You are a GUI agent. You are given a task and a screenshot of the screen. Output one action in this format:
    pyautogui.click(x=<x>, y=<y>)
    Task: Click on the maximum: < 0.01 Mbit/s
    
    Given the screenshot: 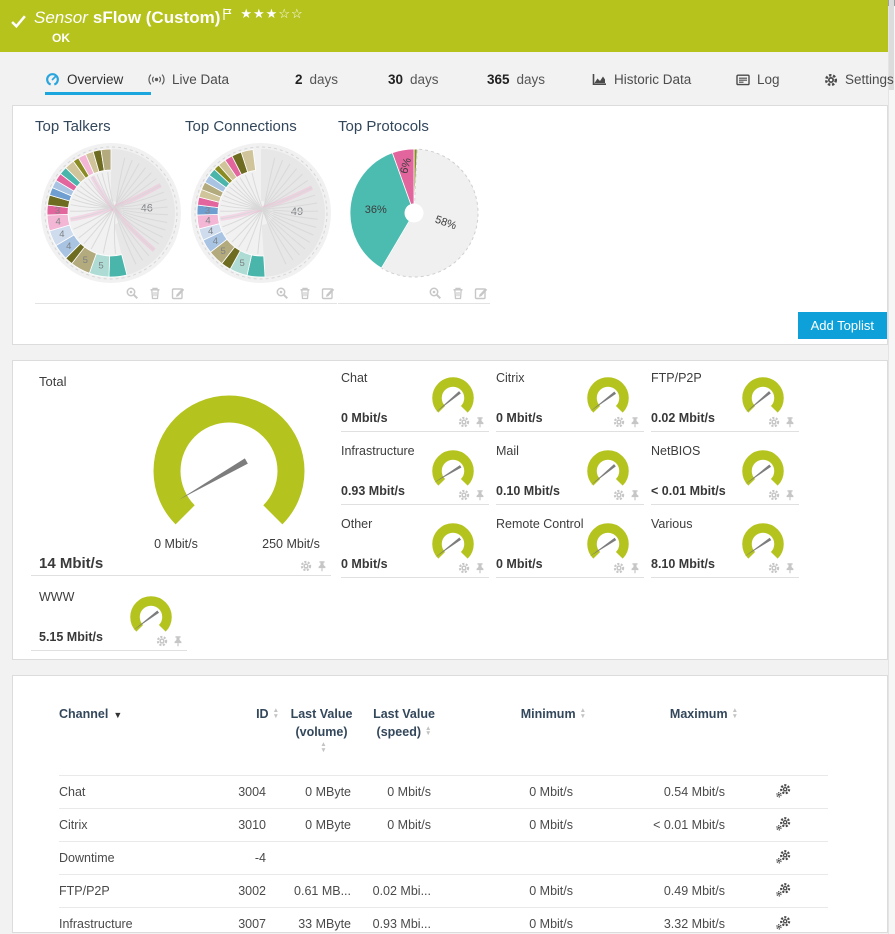 What is the action you would take?
    pyautogui.click(x=662, y=824)
    